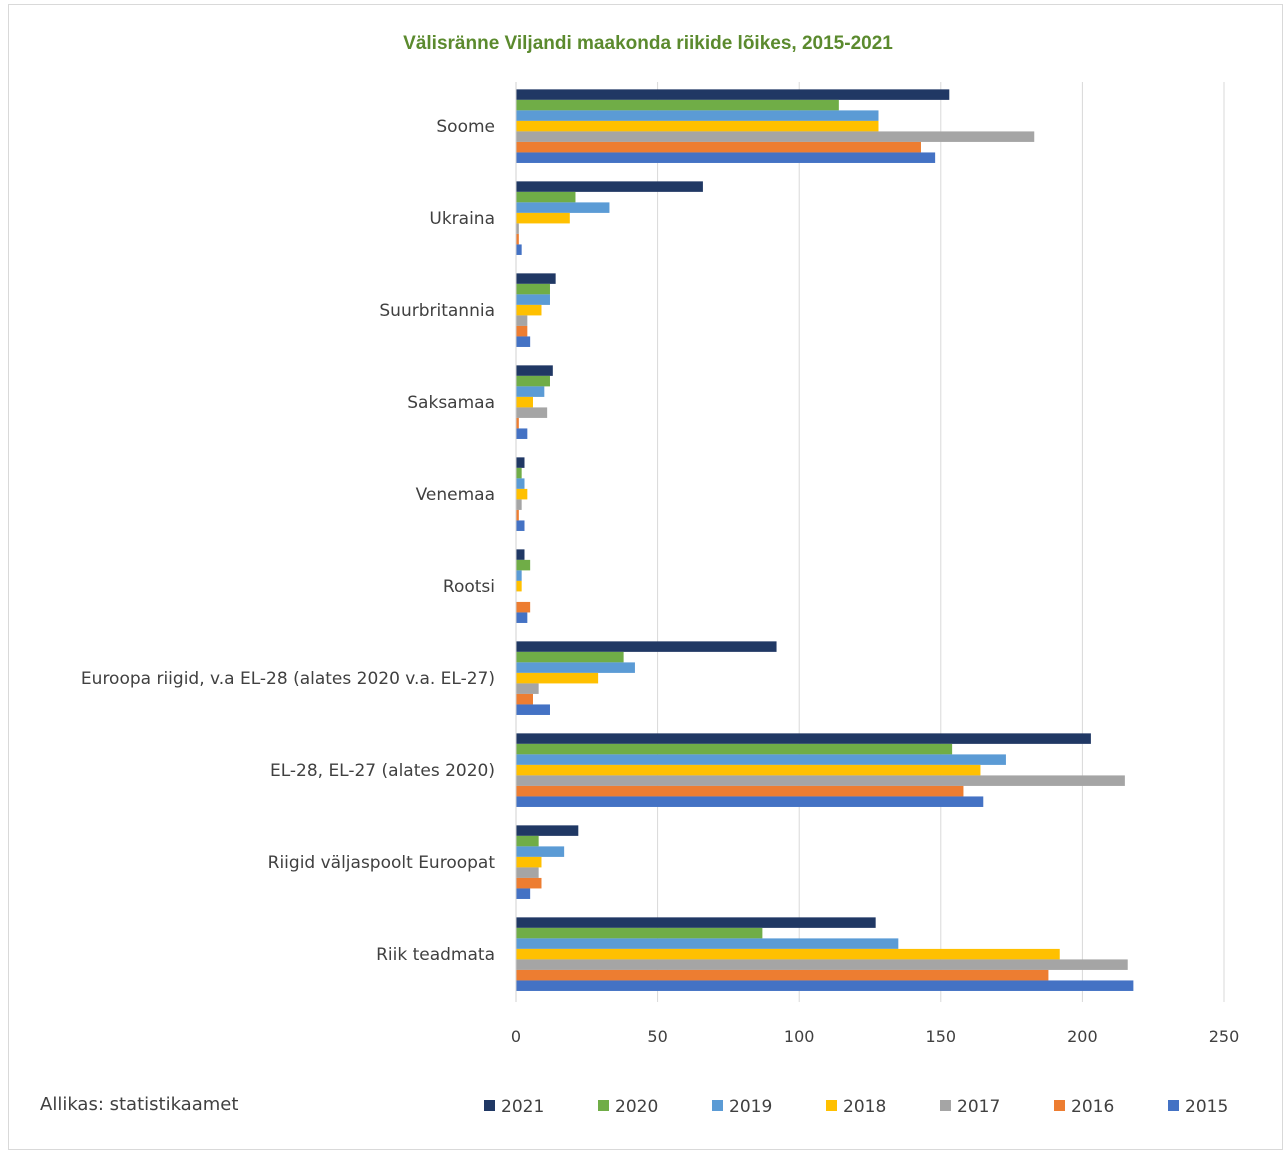 The width and height of the screenshot is (1287, 1154). I want to click on x-tick-label: 100, so click(799, 1036).